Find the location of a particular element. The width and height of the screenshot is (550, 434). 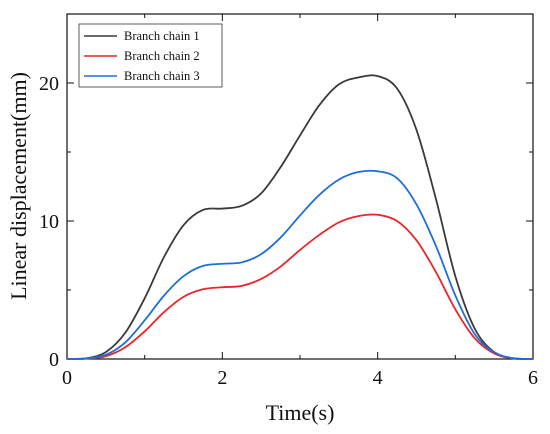

x-tick-label: 2 is located at coordinates (222, 378).